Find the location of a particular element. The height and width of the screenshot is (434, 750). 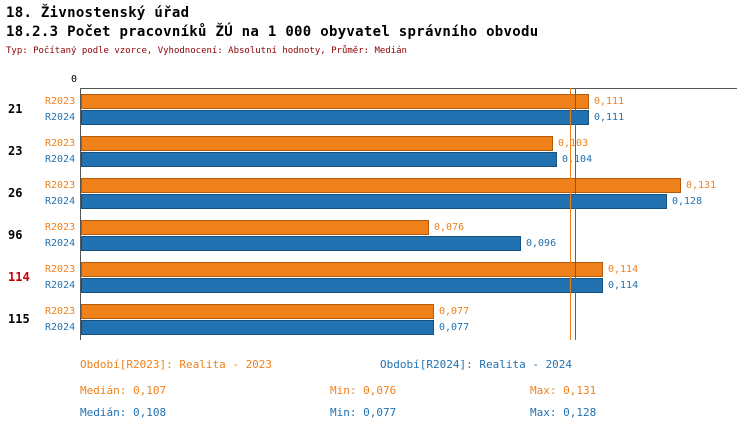

value-label-R2023-114: 0,114 is located at coordinates (623, 269).